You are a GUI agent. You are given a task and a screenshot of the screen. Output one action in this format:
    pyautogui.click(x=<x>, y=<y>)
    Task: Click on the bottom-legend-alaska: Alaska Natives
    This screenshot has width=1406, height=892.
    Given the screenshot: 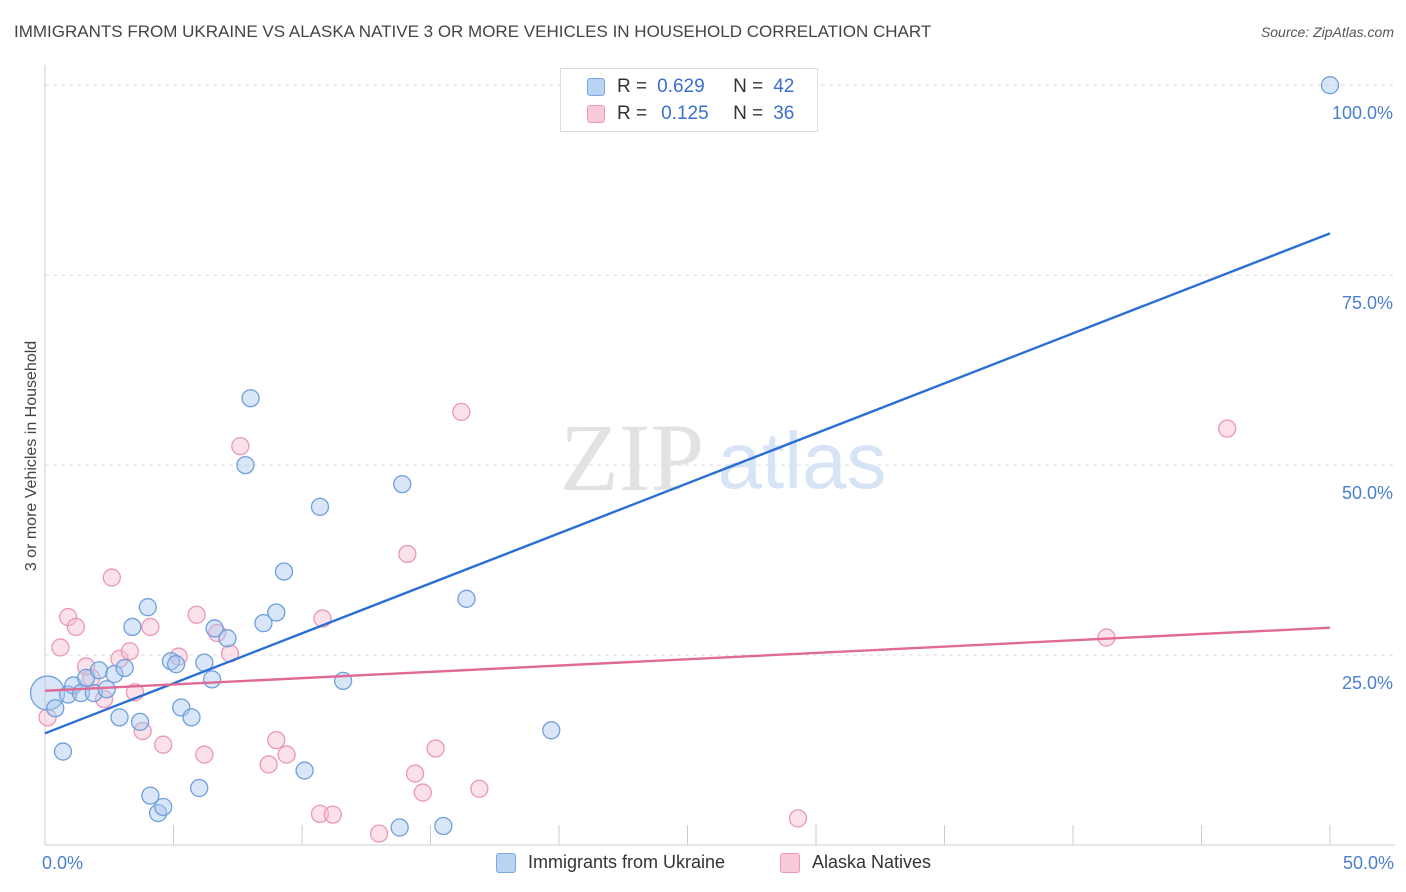 What is the action you would take?
    pyautogui.click(x=855, y=862)
    